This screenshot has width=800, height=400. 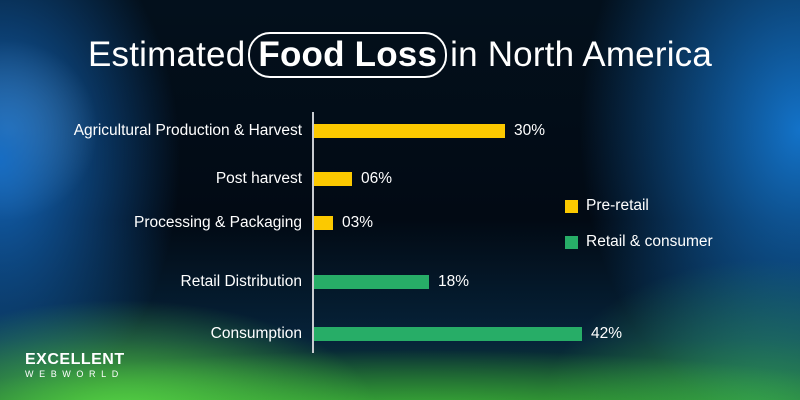 What do you see at coordinates (256, 333) in the screenshot?
I see `category-label: Consumption` at bounding box center [256, 333].